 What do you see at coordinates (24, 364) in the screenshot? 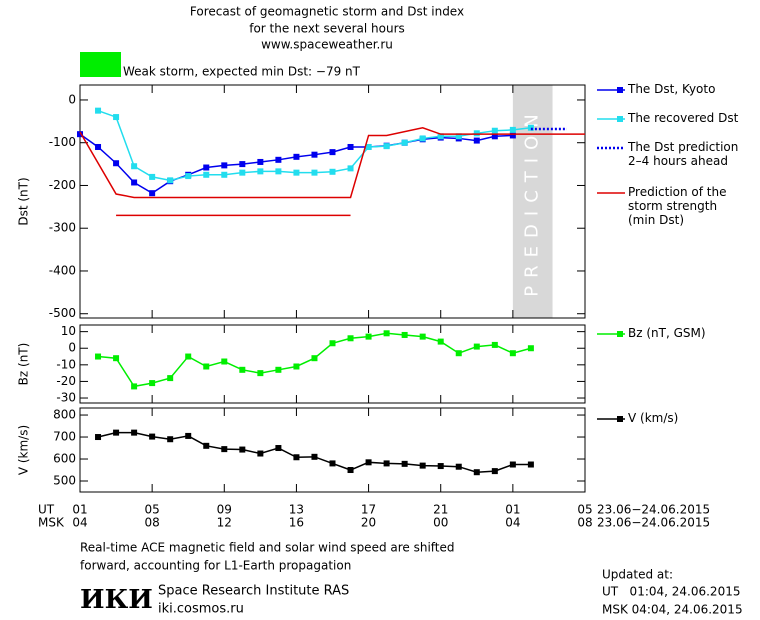
I see `y-axis-title: Bz (nT)` at bounding box center [24, 364].